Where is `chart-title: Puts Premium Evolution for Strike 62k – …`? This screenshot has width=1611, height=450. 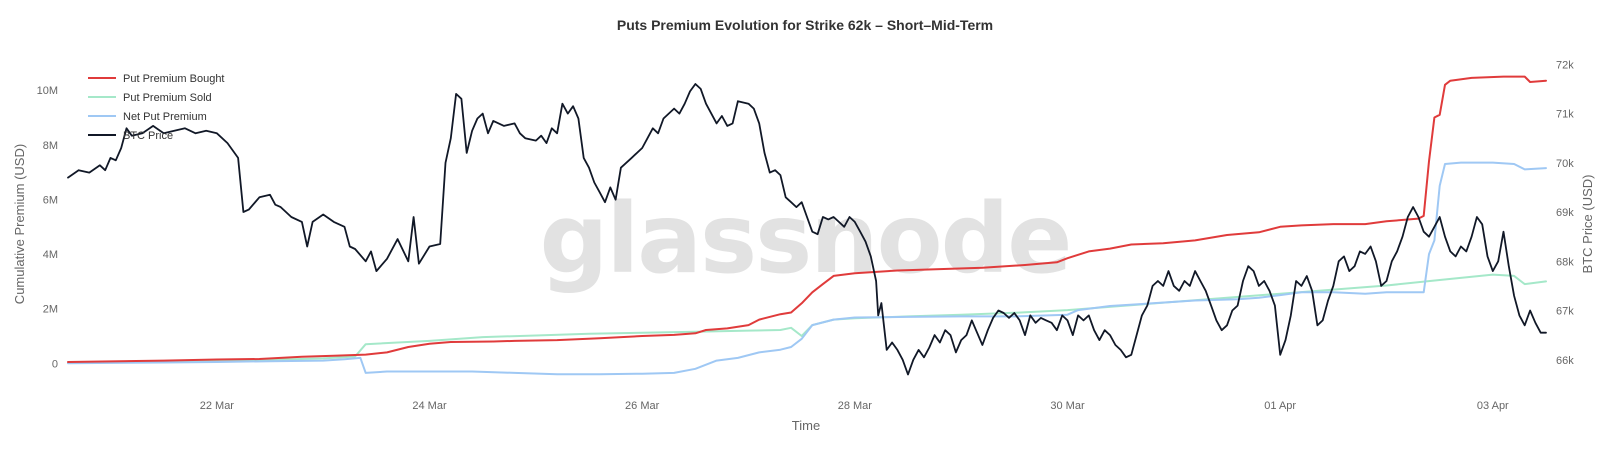 chart-title: Puts Premium Evolution for Strike 62k – … is located at coordinates (805, 25).